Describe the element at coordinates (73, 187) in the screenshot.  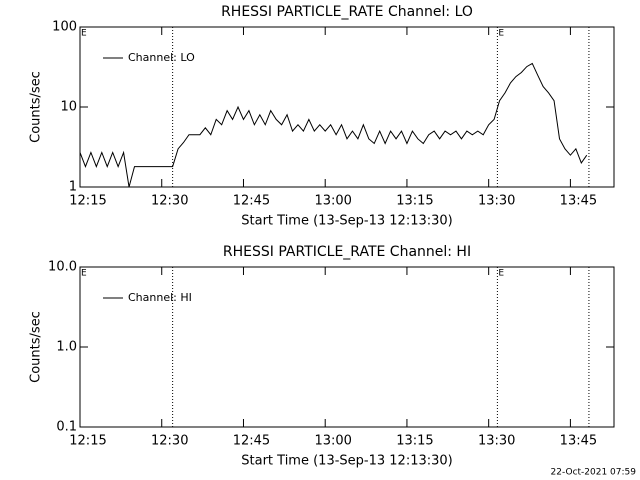
I see `y-tick-label: 1` at that location.